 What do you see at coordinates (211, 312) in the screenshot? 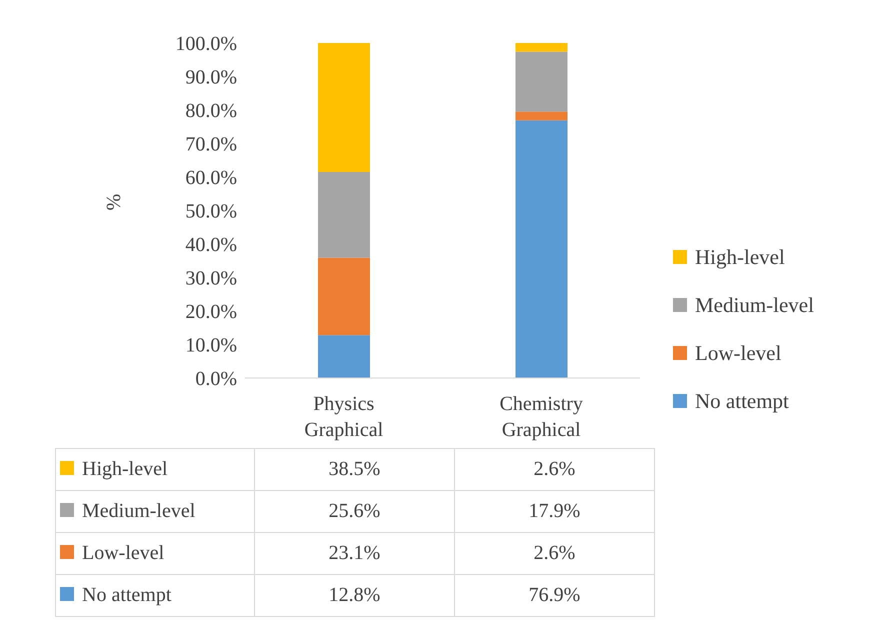
I see `y-tick-label: 20.0%` at bounding box center [211, 312].